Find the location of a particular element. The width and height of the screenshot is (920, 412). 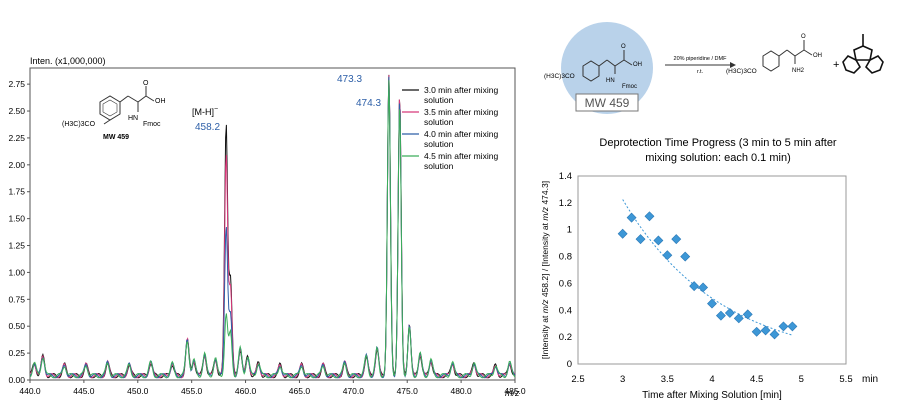

ms-x-tick-label: 470.0 is located at coordinates (354, 391).